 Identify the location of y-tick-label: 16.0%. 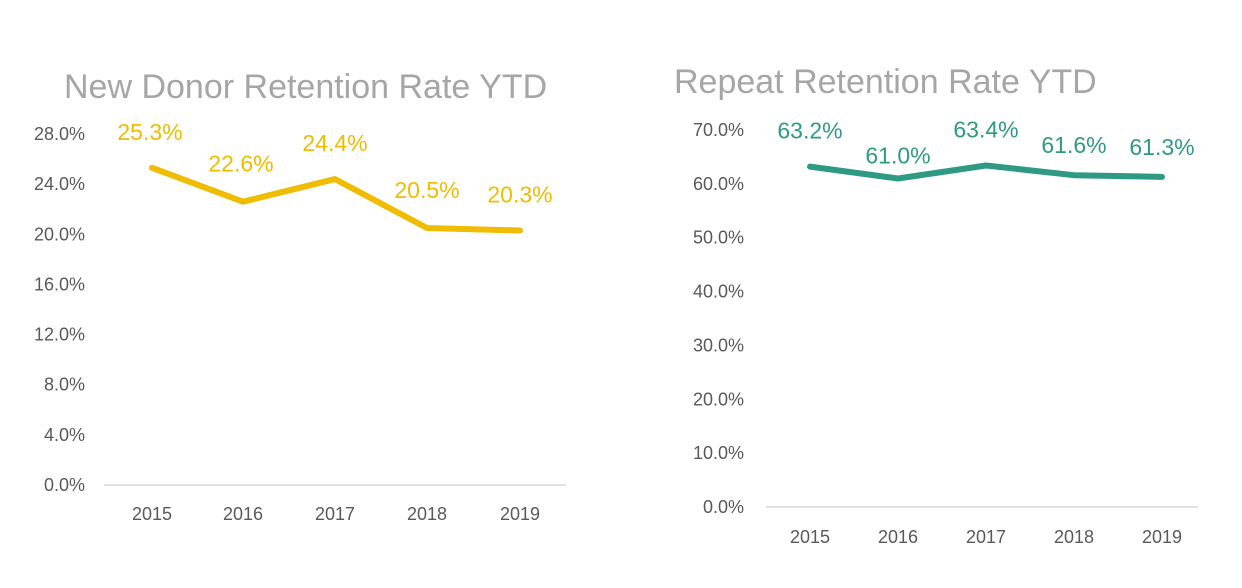
(59, 284).